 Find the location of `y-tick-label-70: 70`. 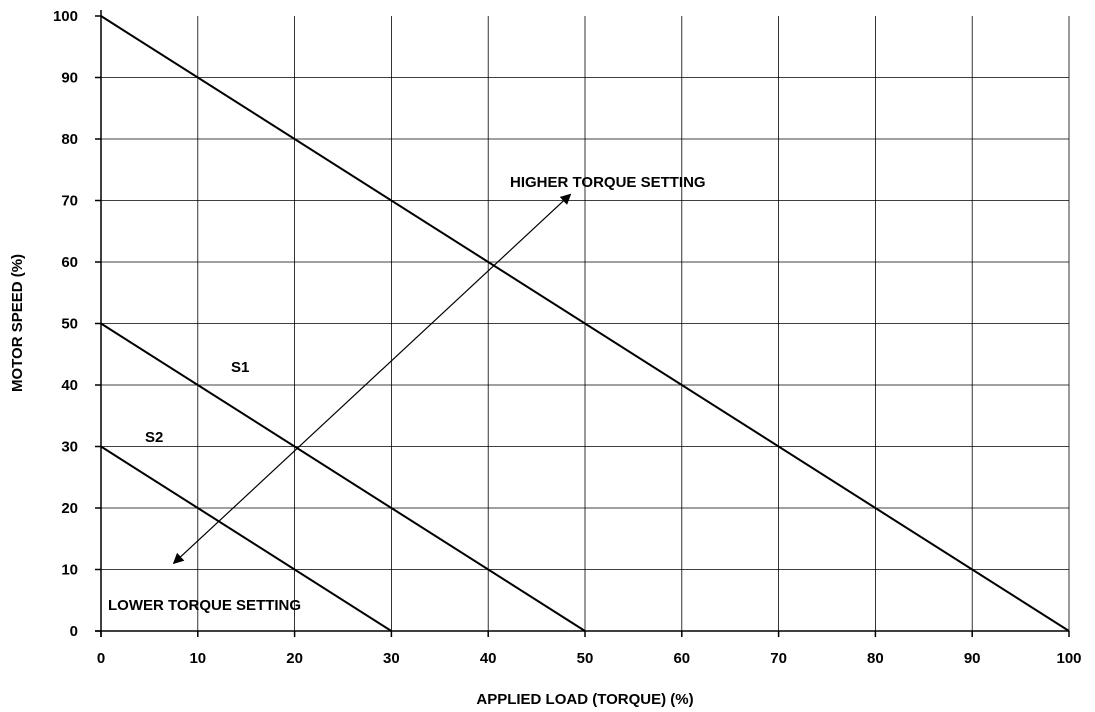

y-tick-label-70: 70 is located at coordinates (69, 201).